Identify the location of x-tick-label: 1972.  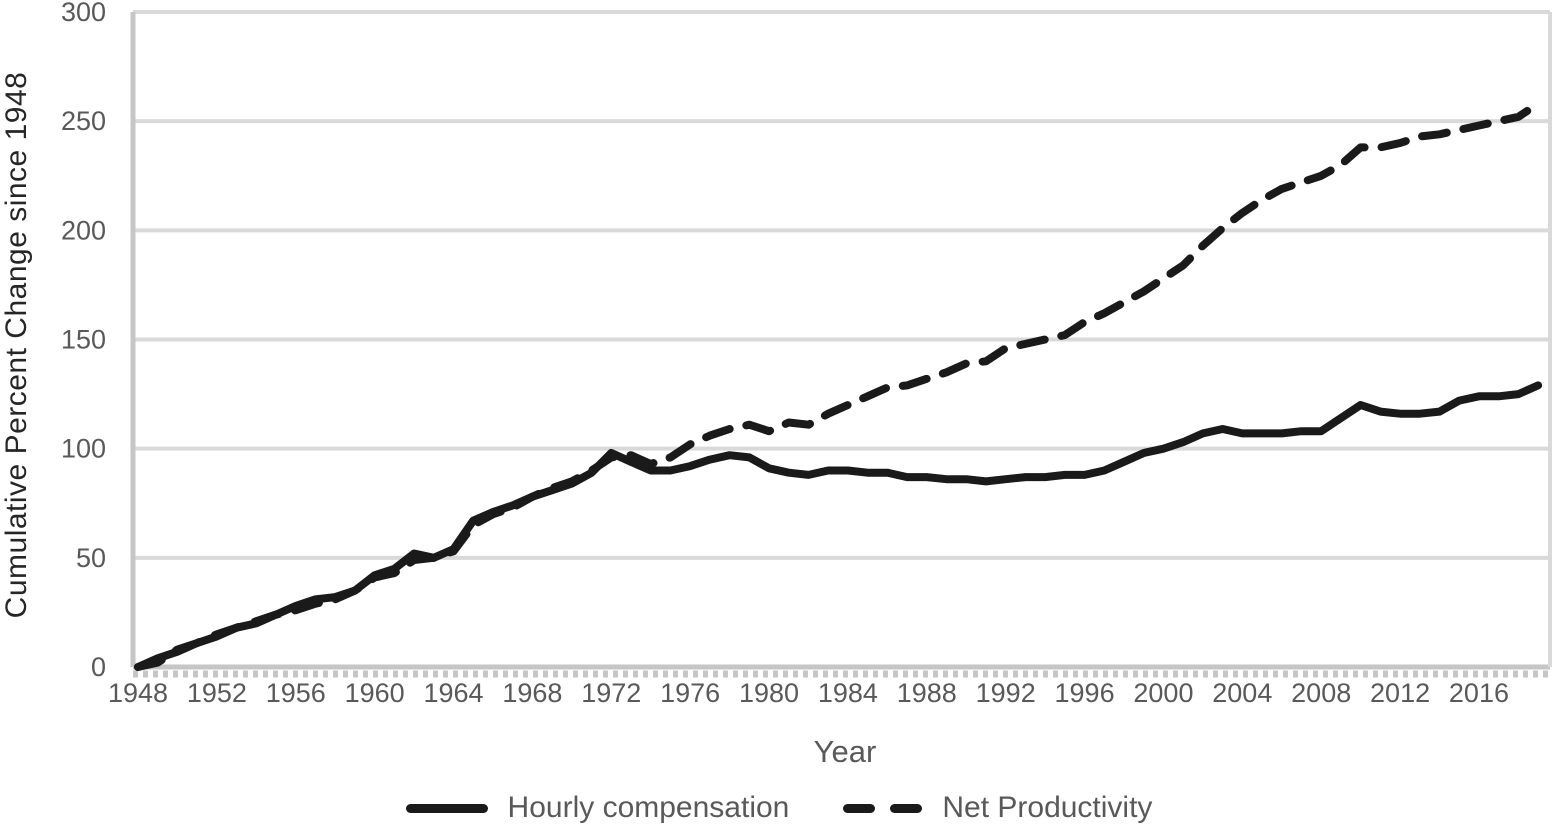
(611, 693).